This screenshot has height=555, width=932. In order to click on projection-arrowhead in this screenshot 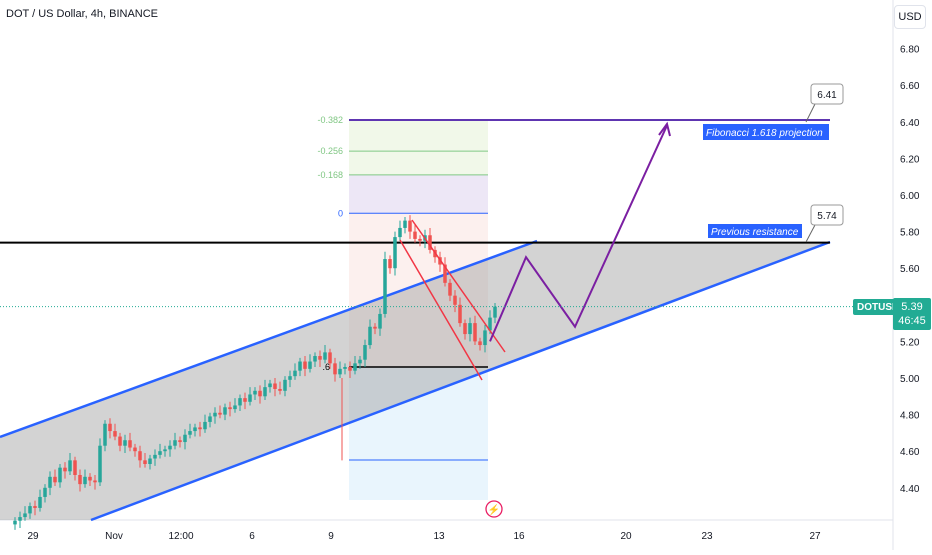, I will do `click(664, 129)`.